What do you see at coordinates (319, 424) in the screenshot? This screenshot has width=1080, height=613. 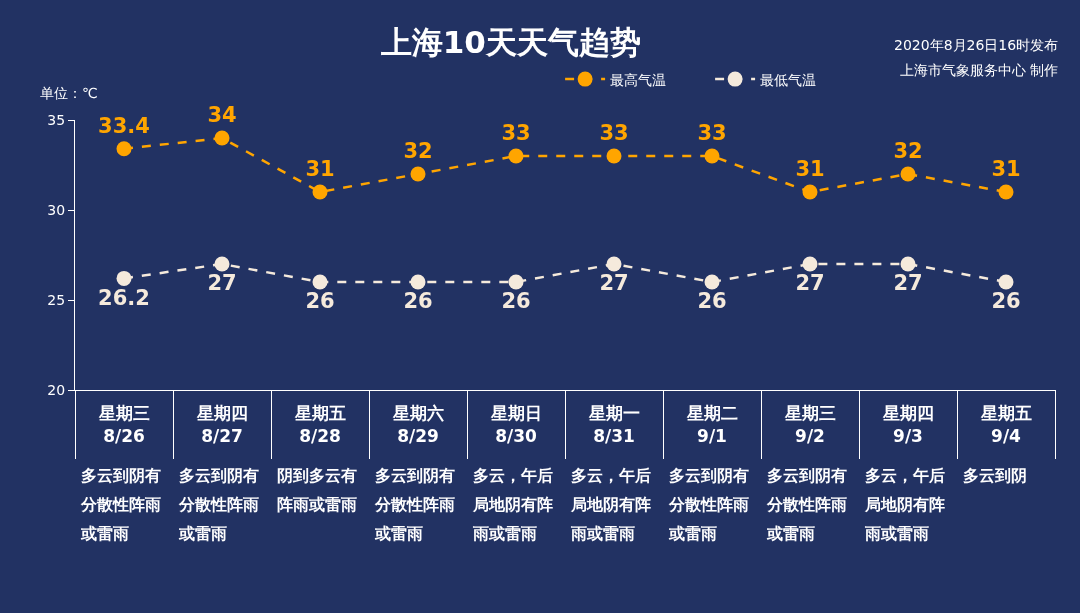 I see `x-tick-label: 星期五 8/28` at bounding box center [319, 424].